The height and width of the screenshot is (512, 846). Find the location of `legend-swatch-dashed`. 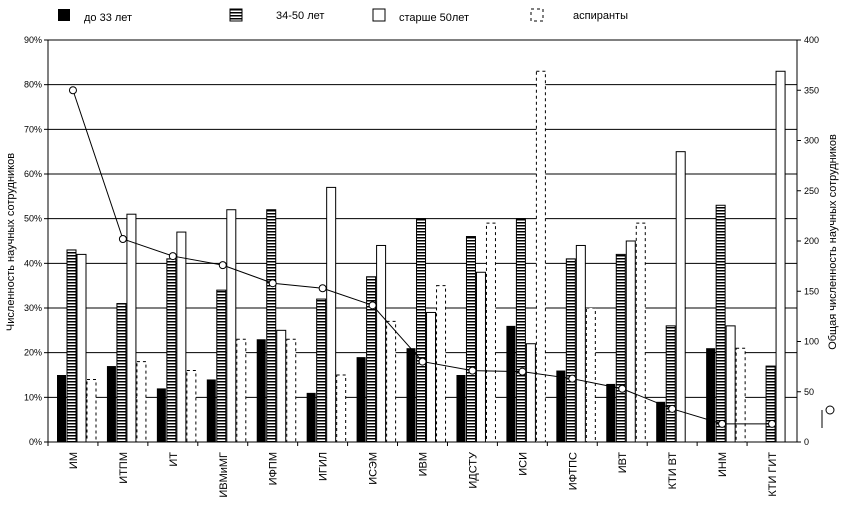

legend-swatch-dashed is located at coordinates (537, 15).